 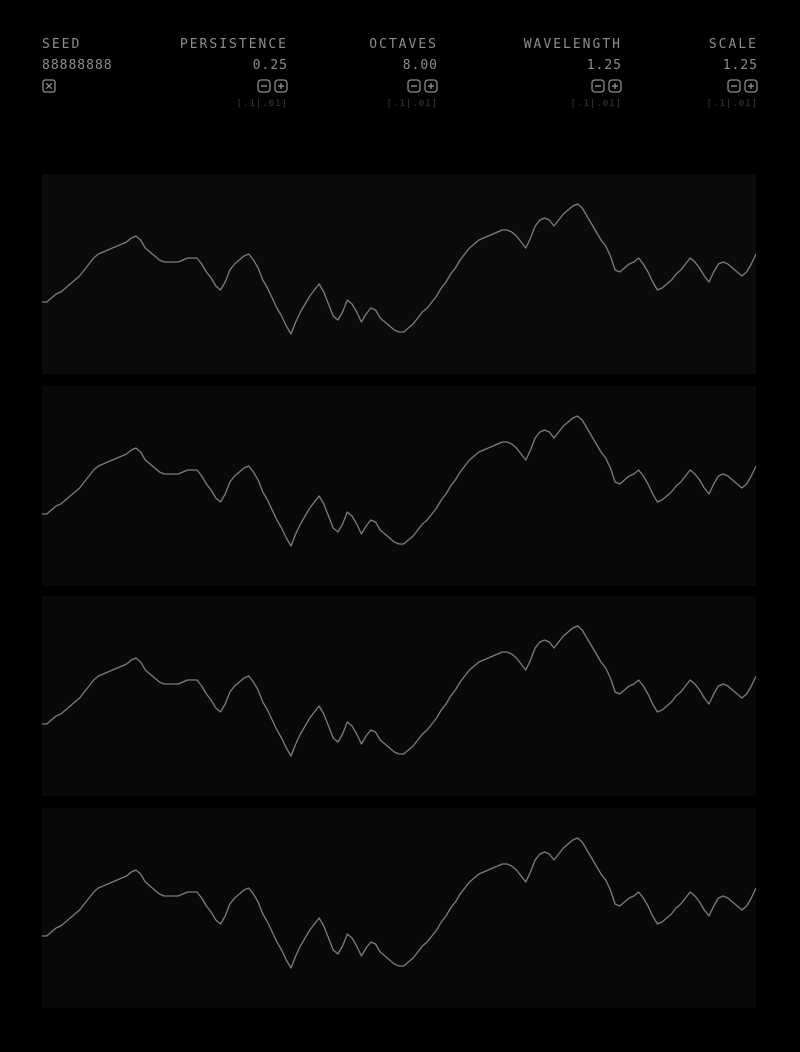 I want to click on wavelength-step-hint: [.1|.01], so click(x=596, y=104).